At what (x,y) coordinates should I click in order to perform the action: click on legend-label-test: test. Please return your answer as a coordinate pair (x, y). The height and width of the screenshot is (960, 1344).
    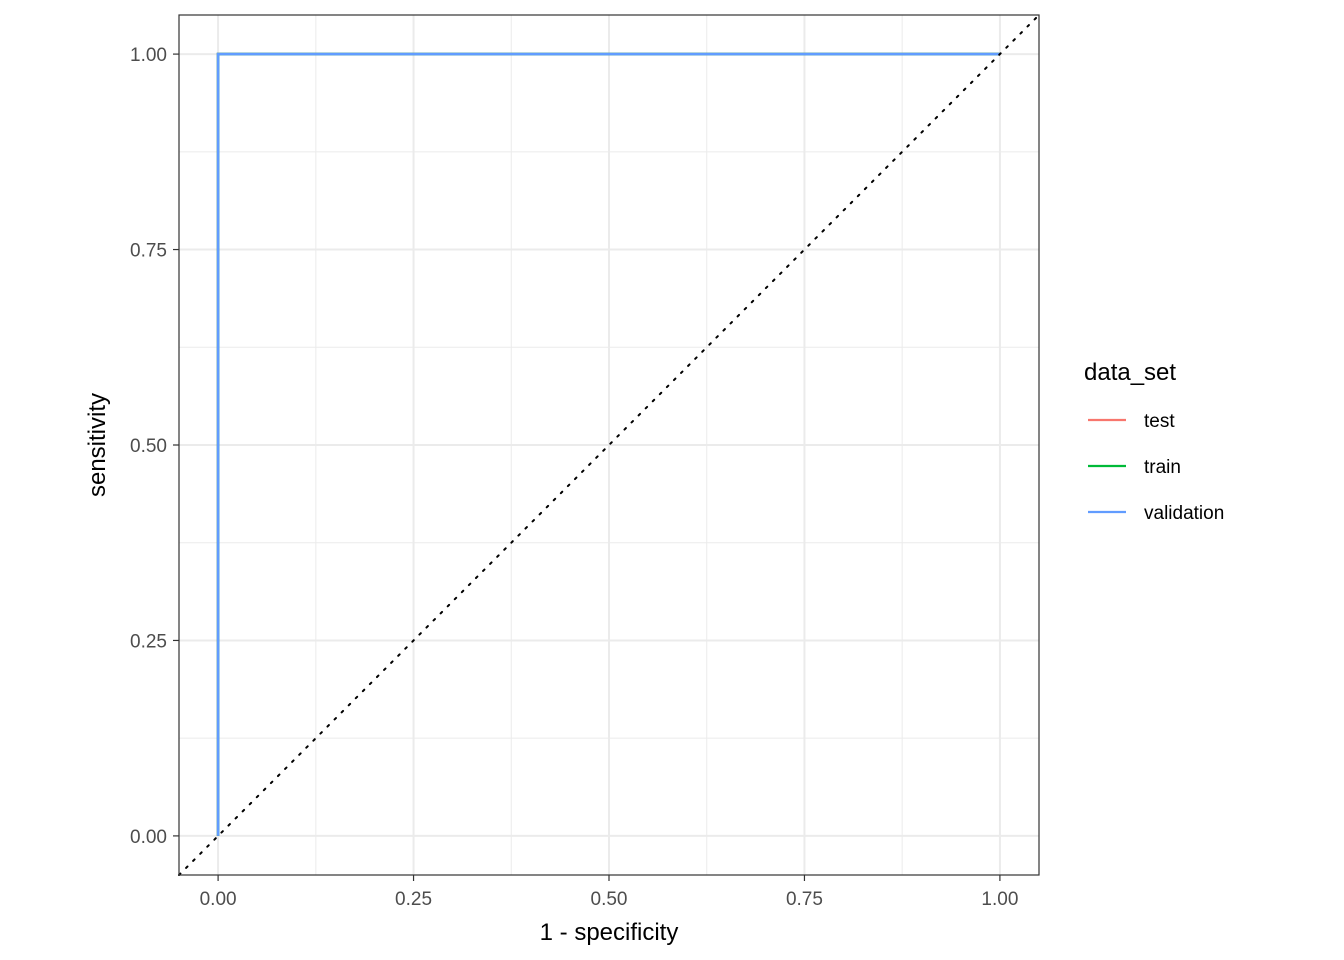
    Looking at the image, I should click on (1159, 421).